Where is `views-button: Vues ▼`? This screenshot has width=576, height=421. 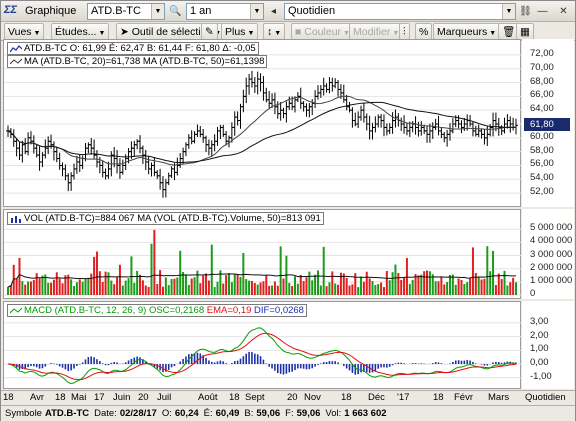 views-button: Vues ▼ is located at coordinates (24, 31).